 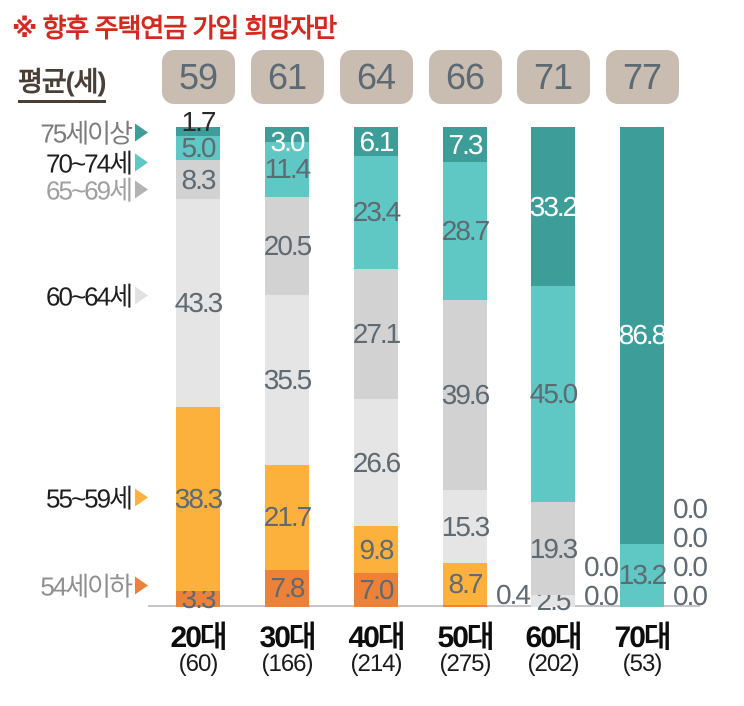 I want to click on value-label-30대-55~59세: 21.7, so click(x=287, y=517).